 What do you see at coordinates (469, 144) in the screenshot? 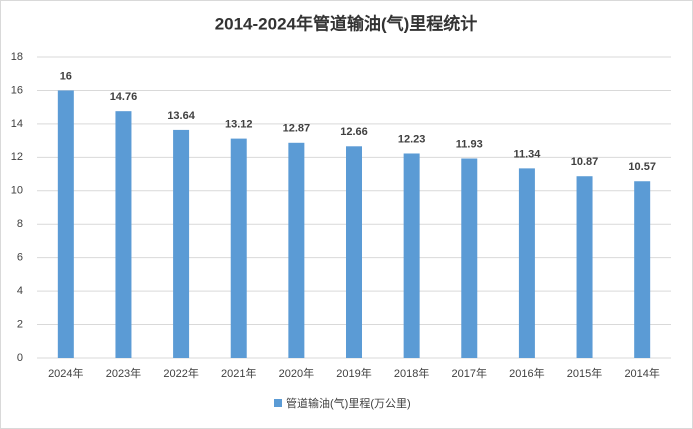
I see `value-label: 11.93` at bounding box center [469, 144].